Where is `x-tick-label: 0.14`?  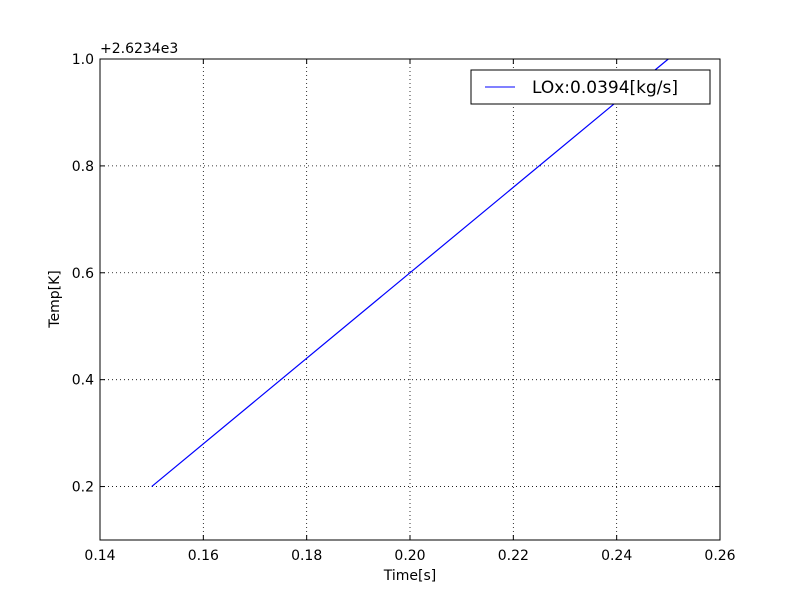 x-tick-label: 0.14 is located at coordinates (99, 556).